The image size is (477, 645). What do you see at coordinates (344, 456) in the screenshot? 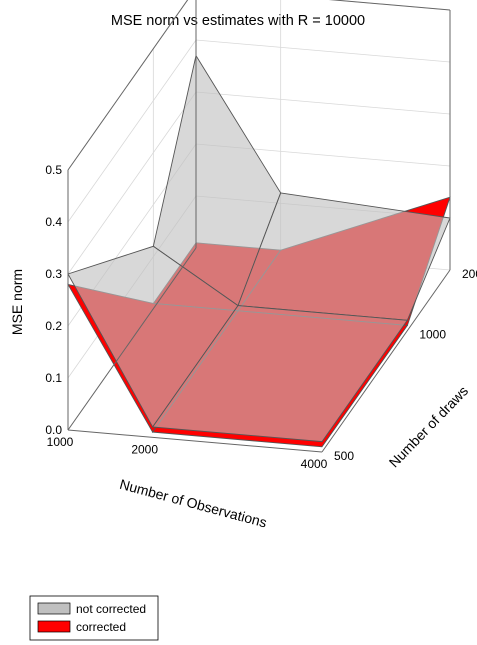
I see `y-tick-label: 500` at bounding box center [344, 456].